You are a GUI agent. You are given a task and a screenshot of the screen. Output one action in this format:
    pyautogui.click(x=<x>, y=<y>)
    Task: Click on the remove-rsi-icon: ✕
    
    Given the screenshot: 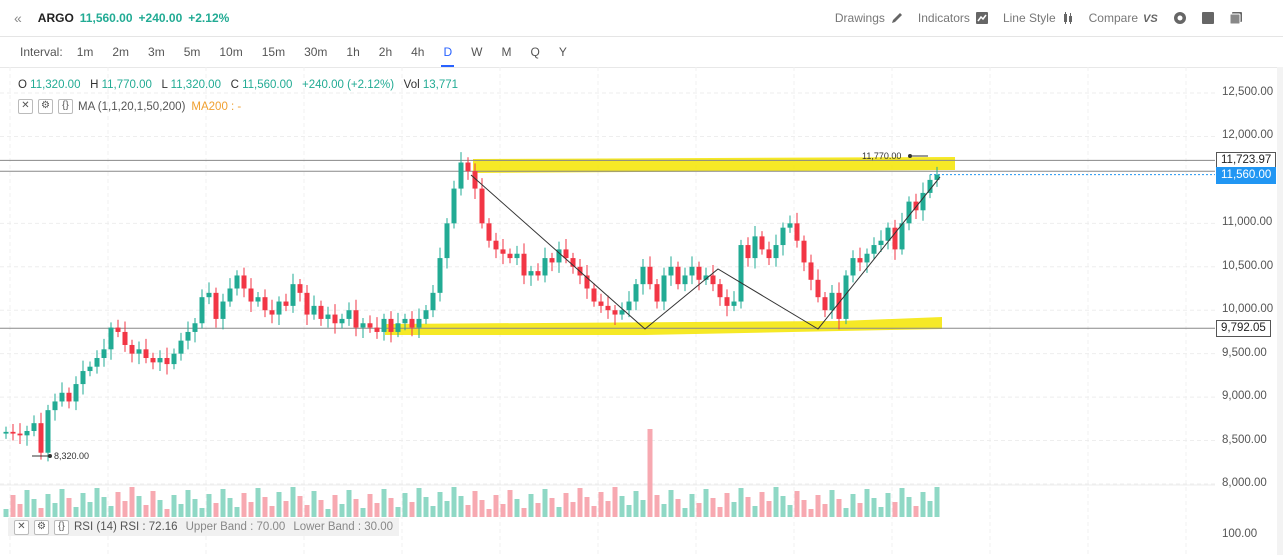 What is the action you would take?
    pyautogui.click(x=21, y=527)
    